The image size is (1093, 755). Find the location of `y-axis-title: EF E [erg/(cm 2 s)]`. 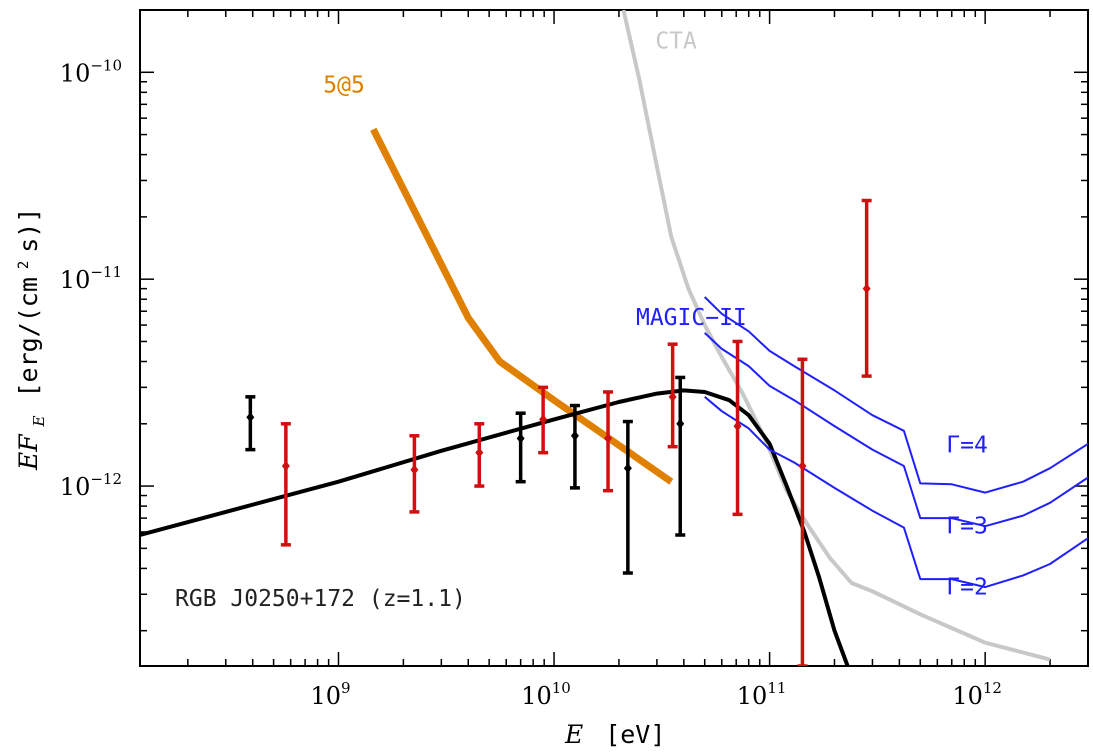

y-axis-title: EF E [erg/(cm 2 s)] is located at coordinates (27, 339).